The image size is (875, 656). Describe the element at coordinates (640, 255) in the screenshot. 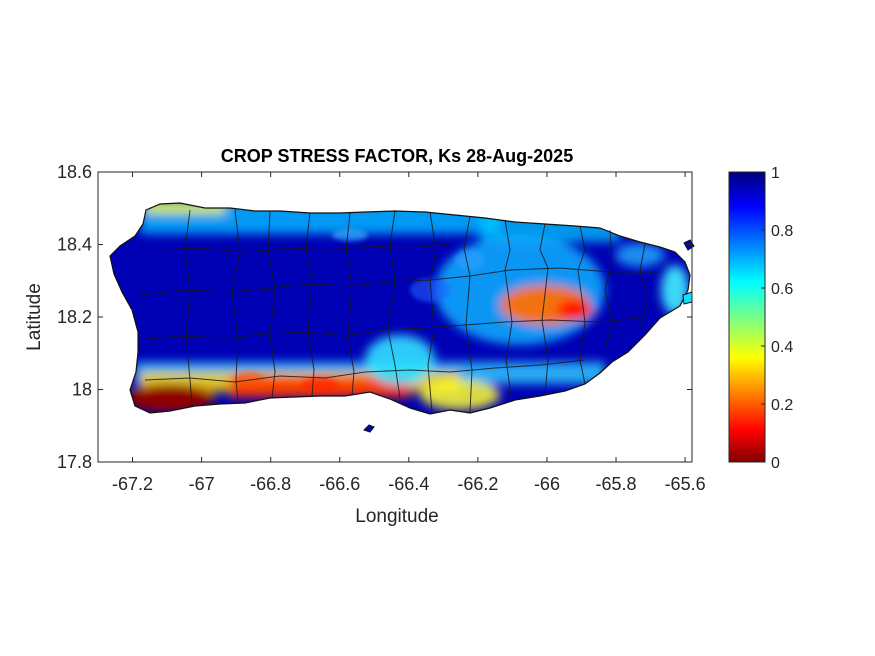

I see `northeast-cyan` at that location.